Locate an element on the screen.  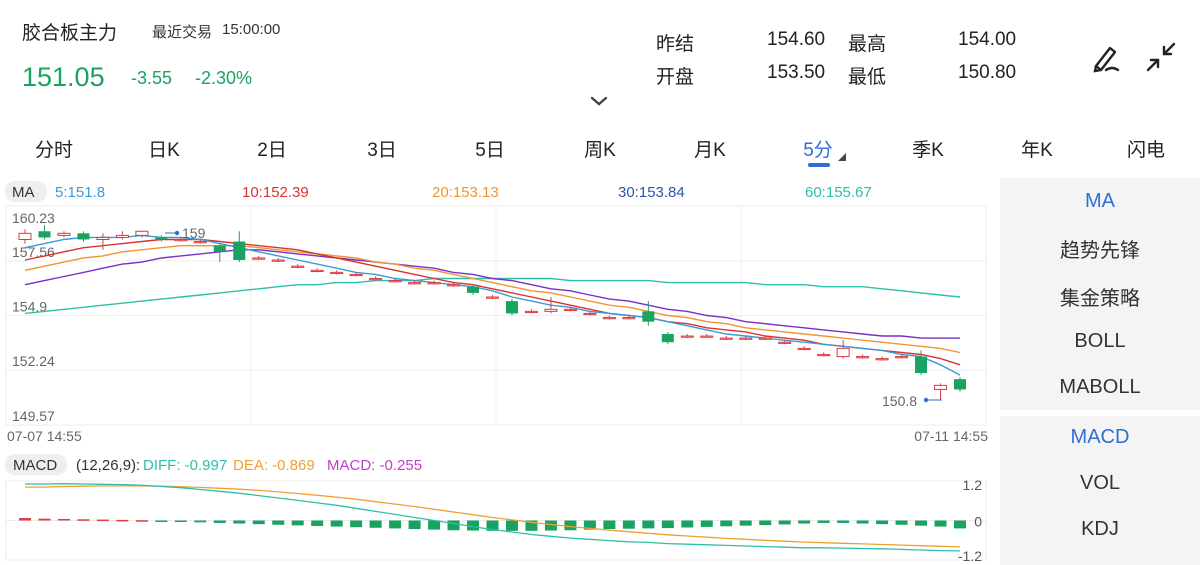
indicator-main-4: BOLL is located at coordinates (1100, 341).